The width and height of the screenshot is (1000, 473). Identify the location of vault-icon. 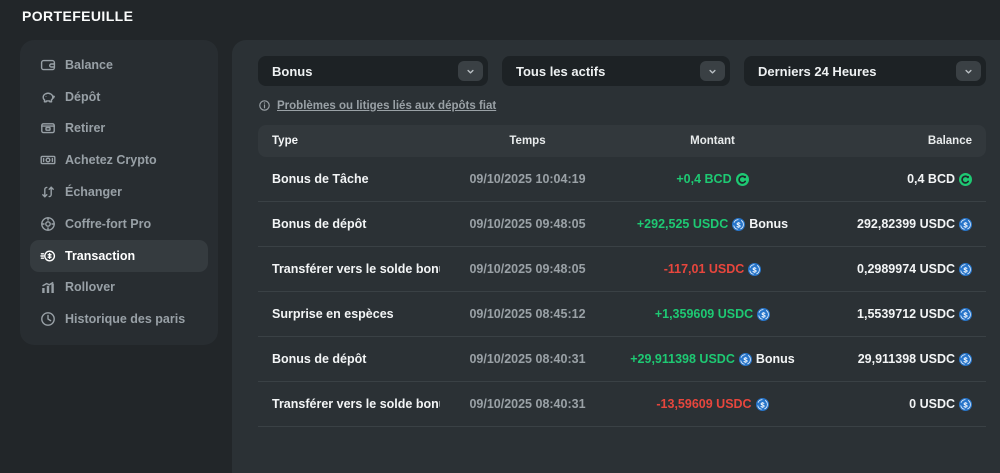
(48, 224).